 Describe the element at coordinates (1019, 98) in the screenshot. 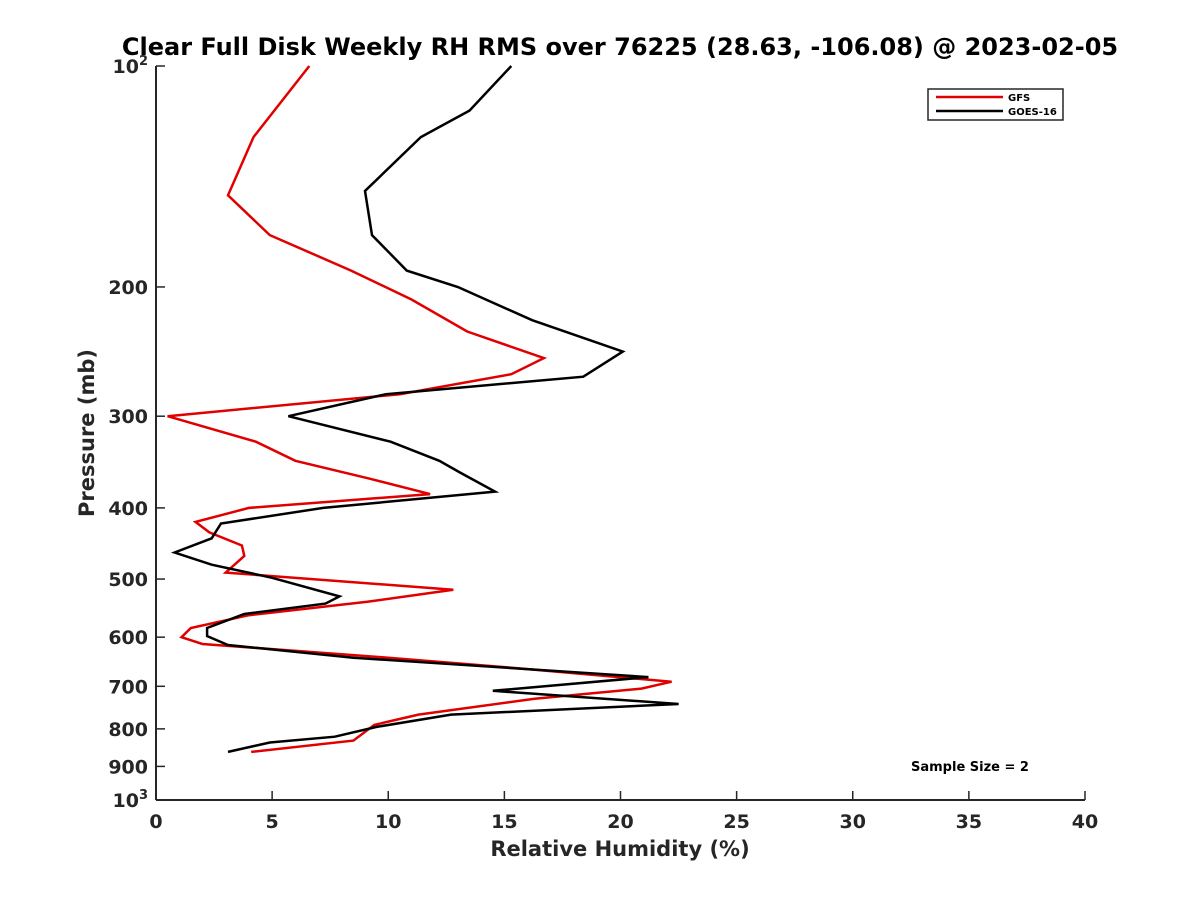

I see `legend-label-gfs: GFS` at that location.